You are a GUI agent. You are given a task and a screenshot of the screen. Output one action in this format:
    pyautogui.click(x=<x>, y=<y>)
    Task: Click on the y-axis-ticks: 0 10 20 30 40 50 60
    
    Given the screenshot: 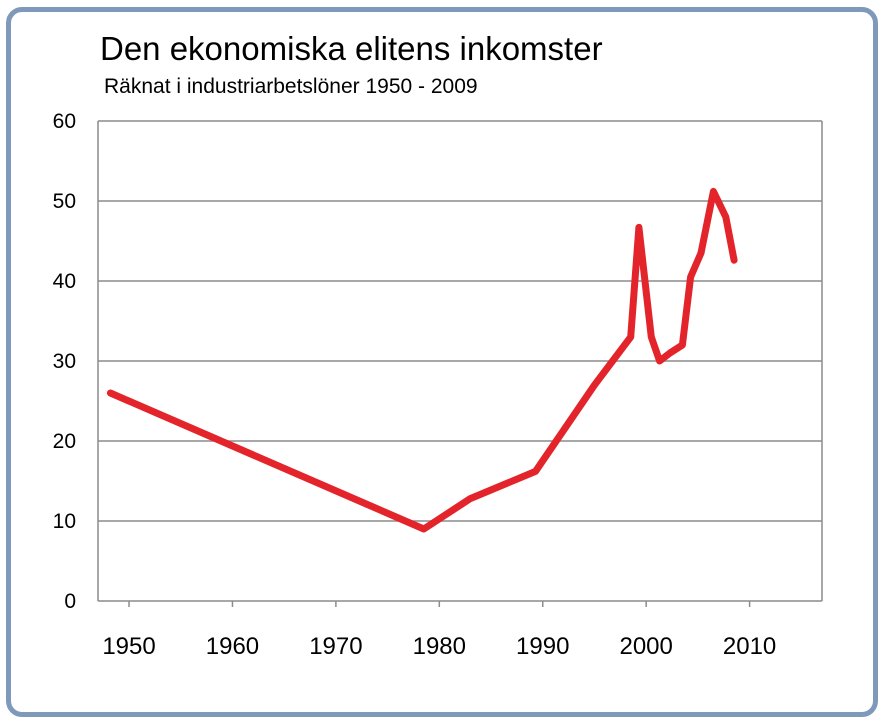 What is the action you would take?
    pyautogui.click(x=64, y=361)
    